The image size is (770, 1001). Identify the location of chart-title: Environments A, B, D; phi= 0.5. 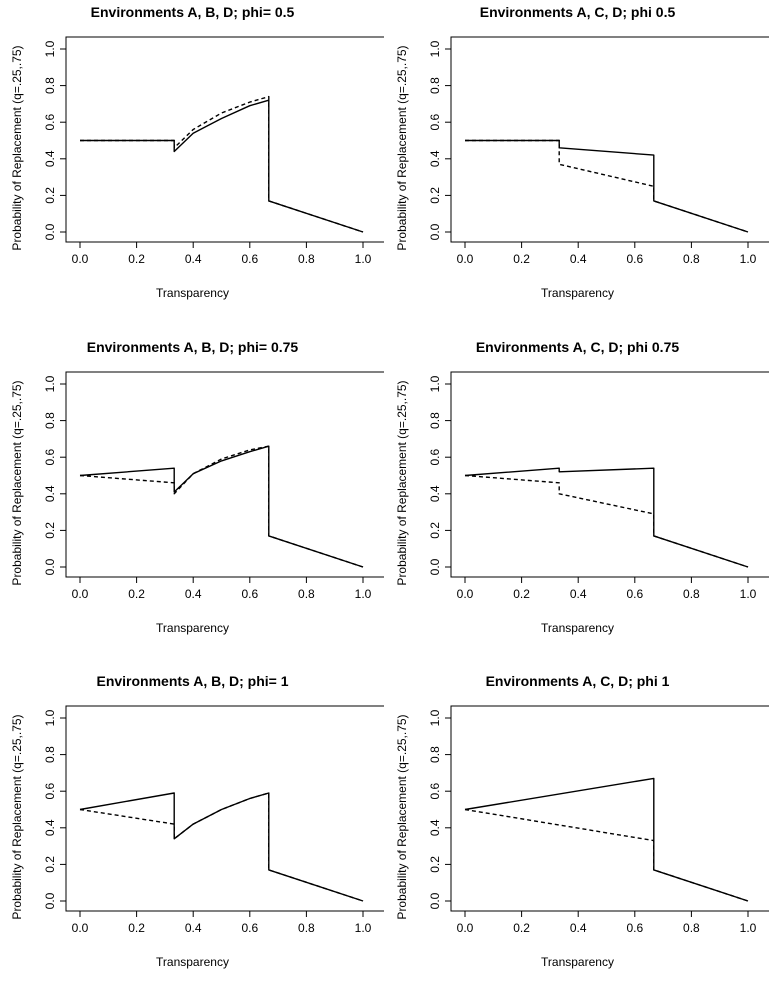
(192, 12).